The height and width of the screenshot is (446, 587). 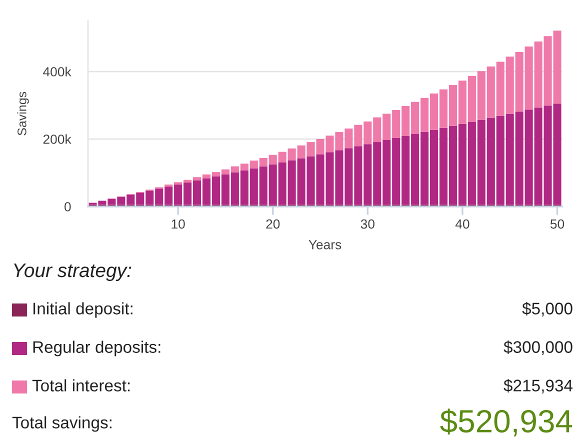 What do you see at coordinates (83, 310) in the screenshot?
I see `legend-label: Initial deposit:` at bounding box center [83, 310].